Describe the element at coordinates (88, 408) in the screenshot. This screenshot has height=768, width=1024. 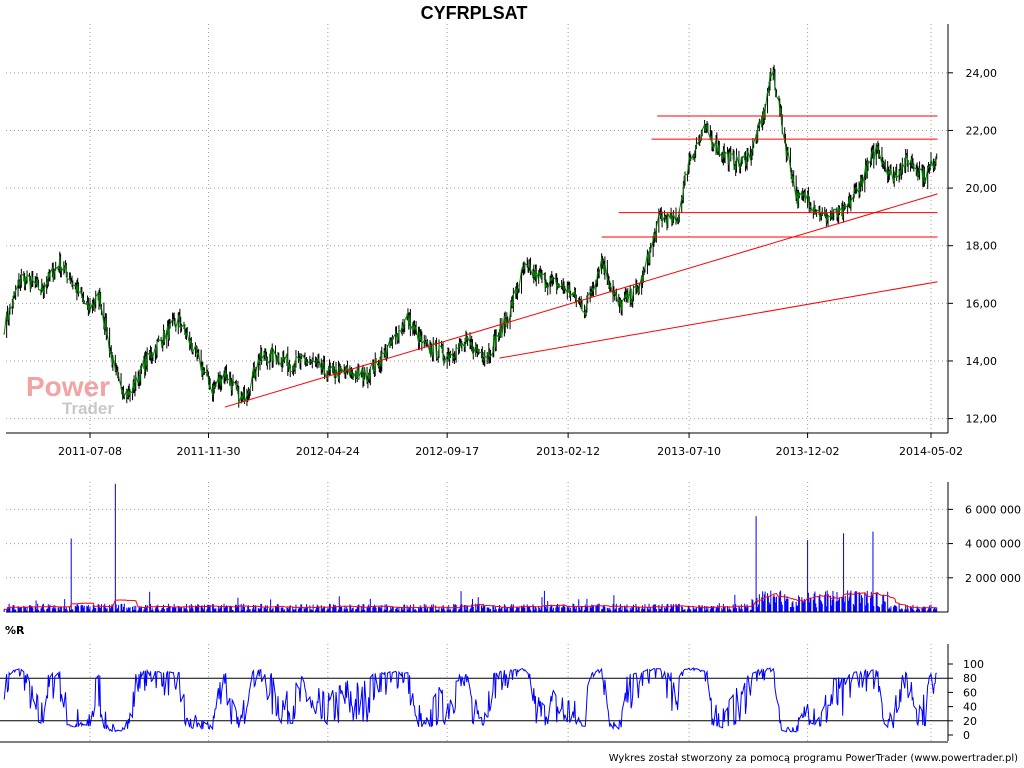
I see `watermark-trader: Trader` at that location.